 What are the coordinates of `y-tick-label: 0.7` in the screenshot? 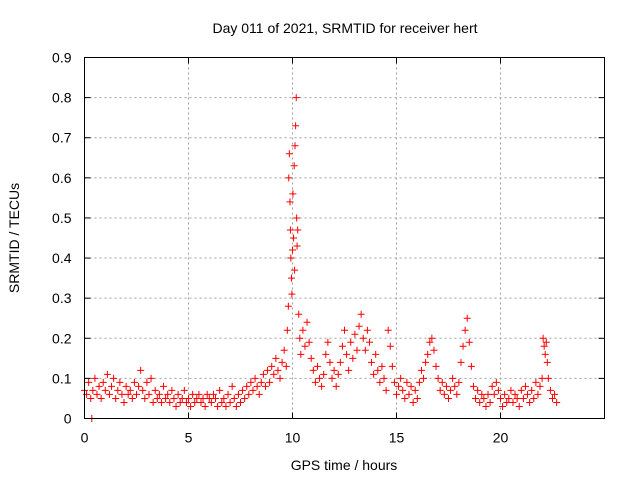 It's located at (62, 138).